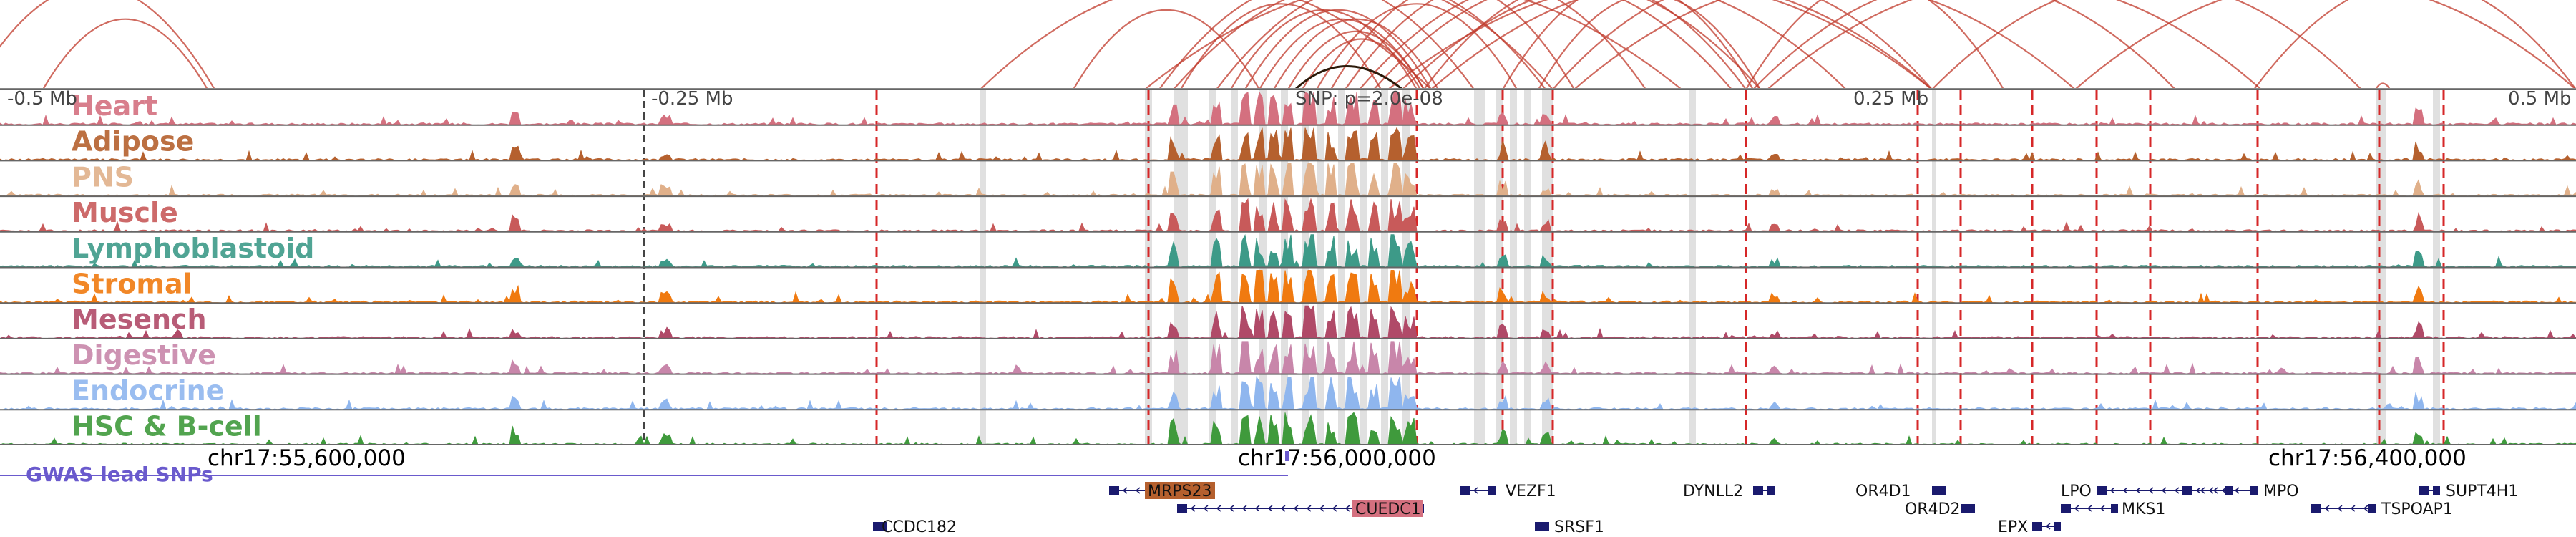 The width and height of the screenshot is (2576, 537). Describe the element at coordinates (2076, 491) in the screenshot. I see `gene-label: LPO` at that location.